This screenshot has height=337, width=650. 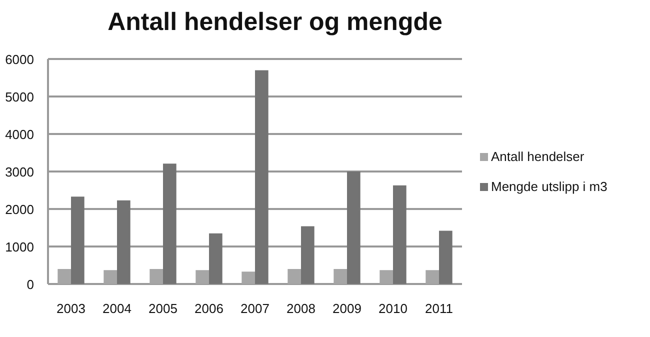 I want to click on y-tick-label: 1000, so click(x=19, y=247).